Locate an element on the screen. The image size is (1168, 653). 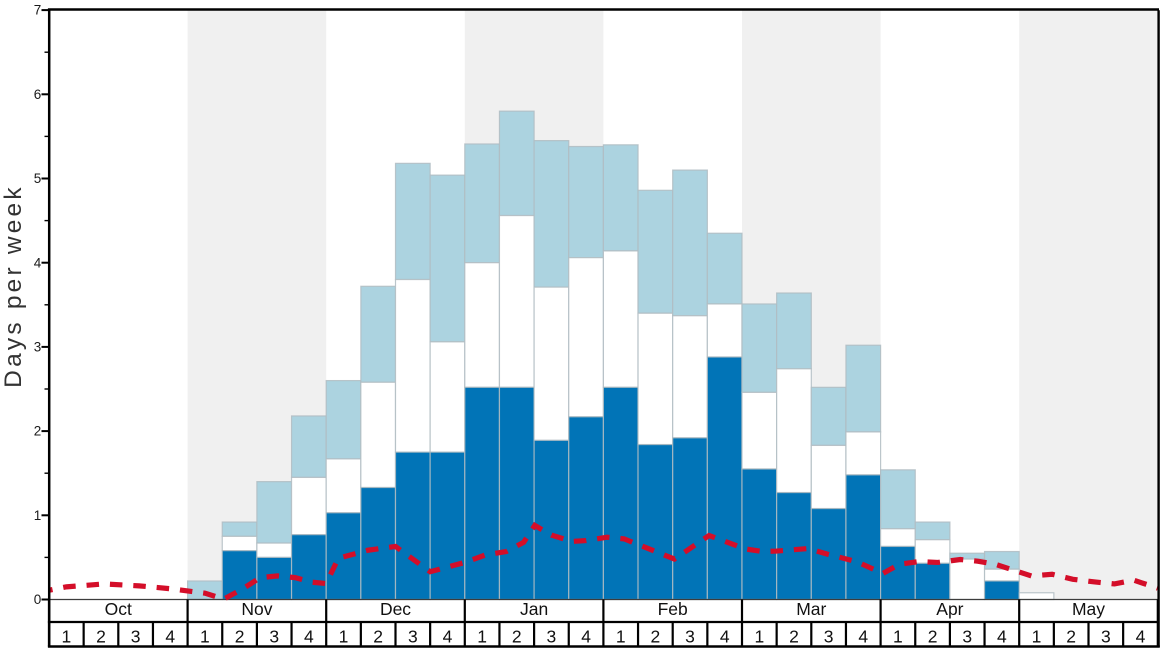
svg-text: Jan is located at coordinates (534, 609).